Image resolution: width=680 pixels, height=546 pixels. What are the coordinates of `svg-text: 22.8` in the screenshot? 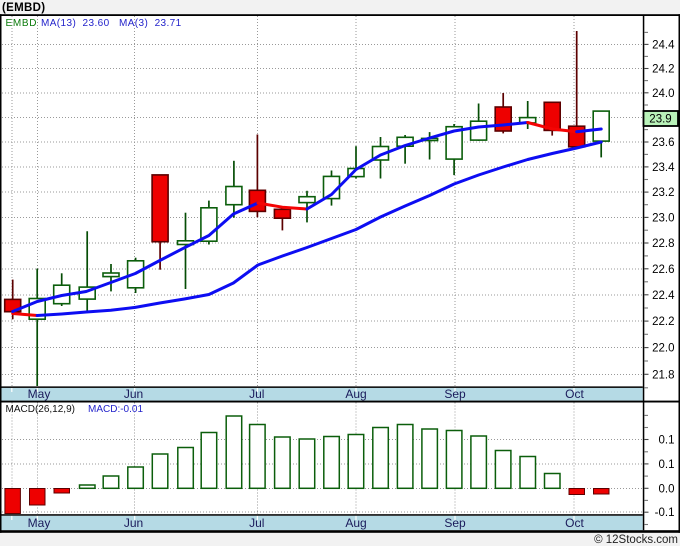 It's located at (663, 244).